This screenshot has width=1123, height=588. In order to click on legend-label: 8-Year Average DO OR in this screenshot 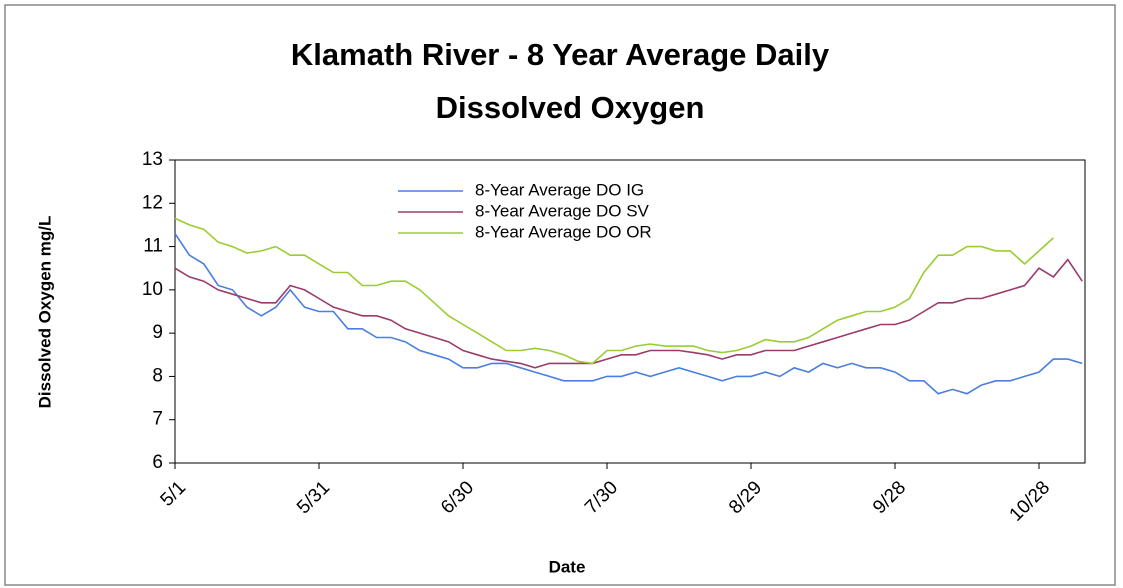, I will do `click(563, 231)`.